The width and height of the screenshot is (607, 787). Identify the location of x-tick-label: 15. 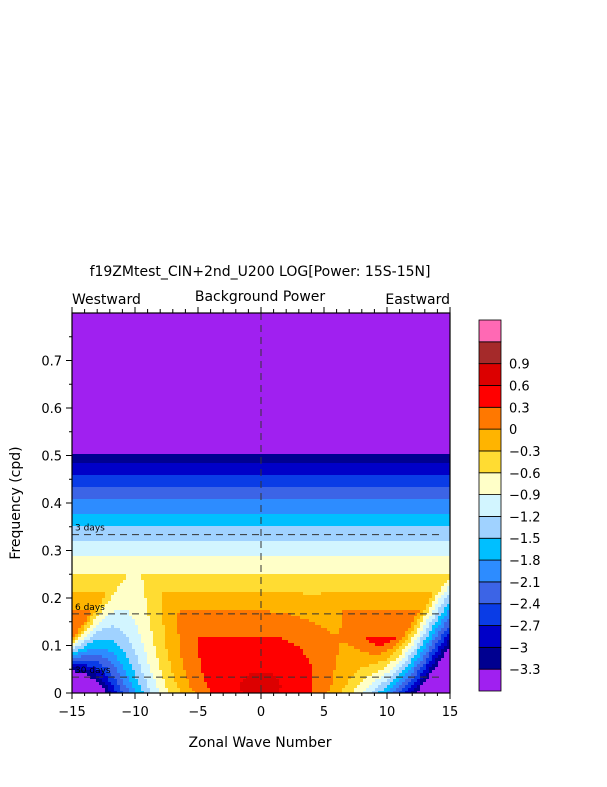
(450, 712).